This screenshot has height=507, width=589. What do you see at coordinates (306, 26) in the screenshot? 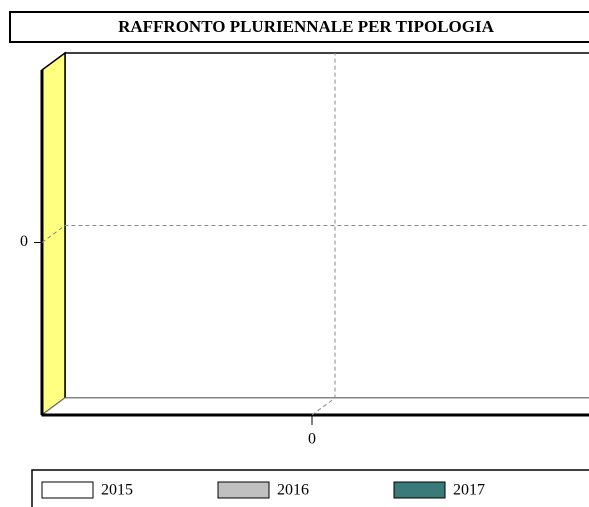
I see `chart-title: RAFFRONTO PLURIENNALE PER TIPOLOGIA` at bounding box center [306, 26].